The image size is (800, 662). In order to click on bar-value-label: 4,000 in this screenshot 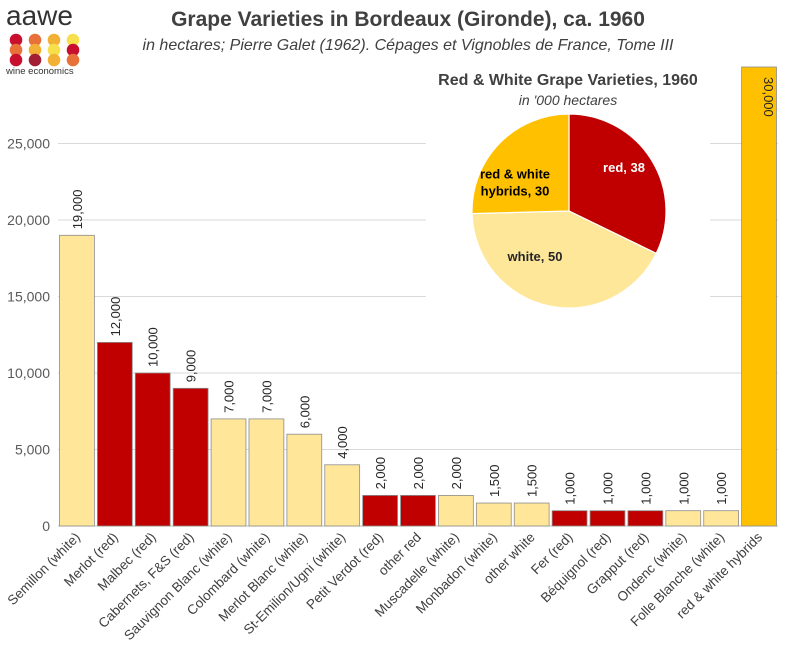, I will do `click(342, 442)`.